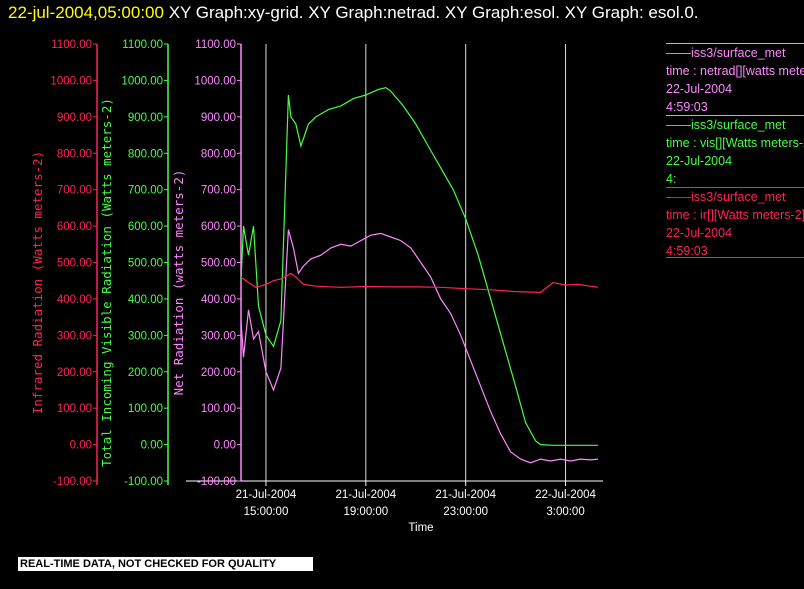 The height and width of the screenshot is (589, 804). What do you see at coordinates (178, 283) in the screenshot?
I see `y-axis-title: Net Radiation (watts meters-2)` at bounding box center [178, 283].